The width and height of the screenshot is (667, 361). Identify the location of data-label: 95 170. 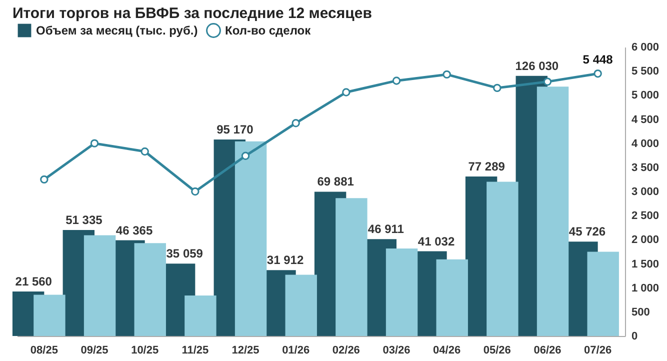
(235, 129).